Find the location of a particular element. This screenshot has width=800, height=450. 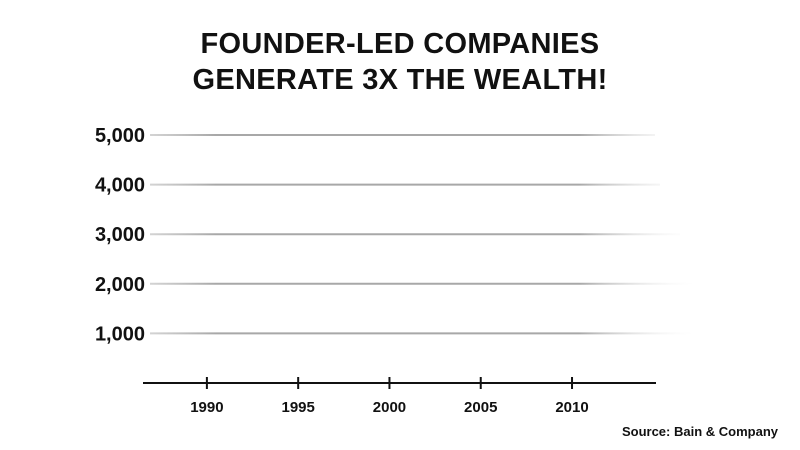

chart-title-line-1: FOUNDER-LED COMPANIES is located at coordinates (400, 44).